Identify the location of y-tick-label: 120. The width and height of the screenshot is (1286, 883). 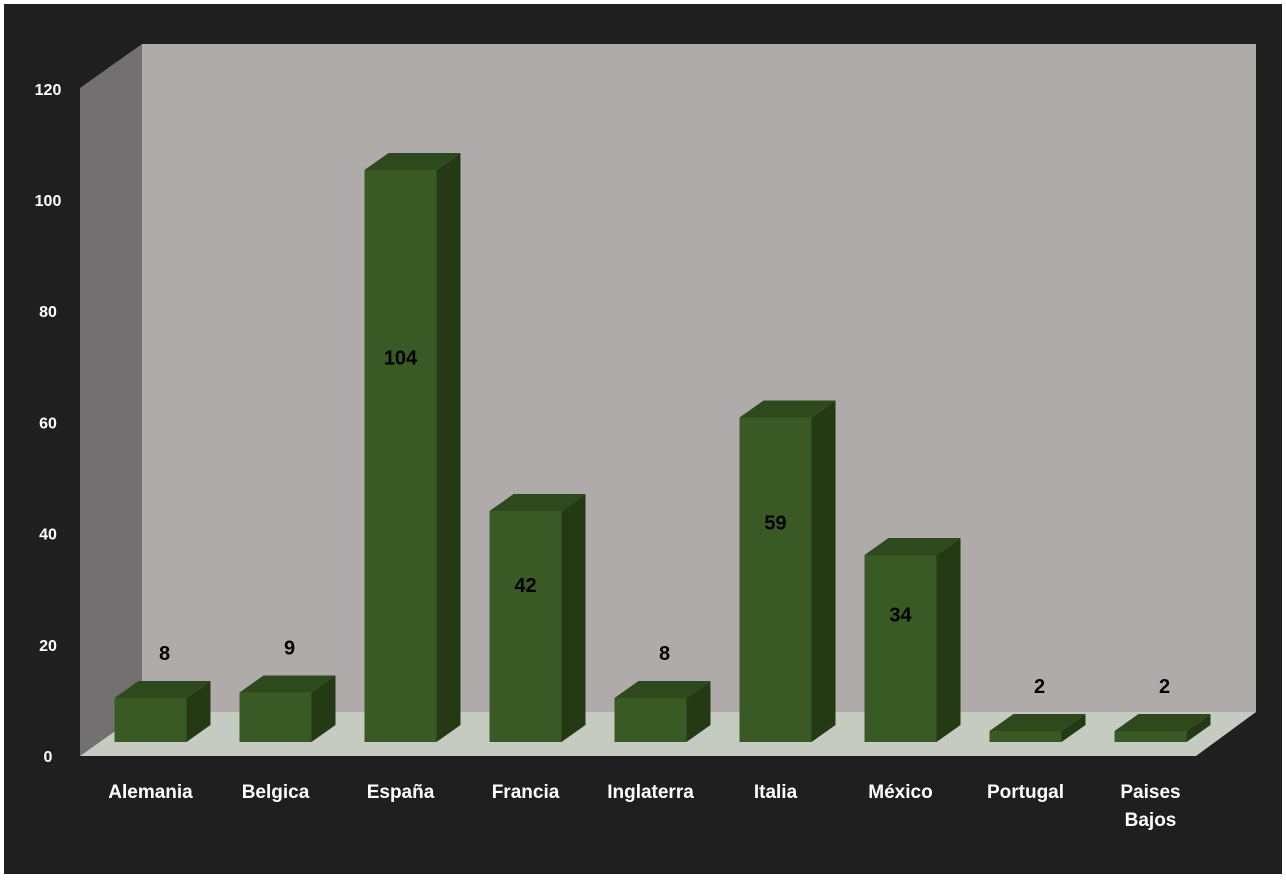
(48, 90).